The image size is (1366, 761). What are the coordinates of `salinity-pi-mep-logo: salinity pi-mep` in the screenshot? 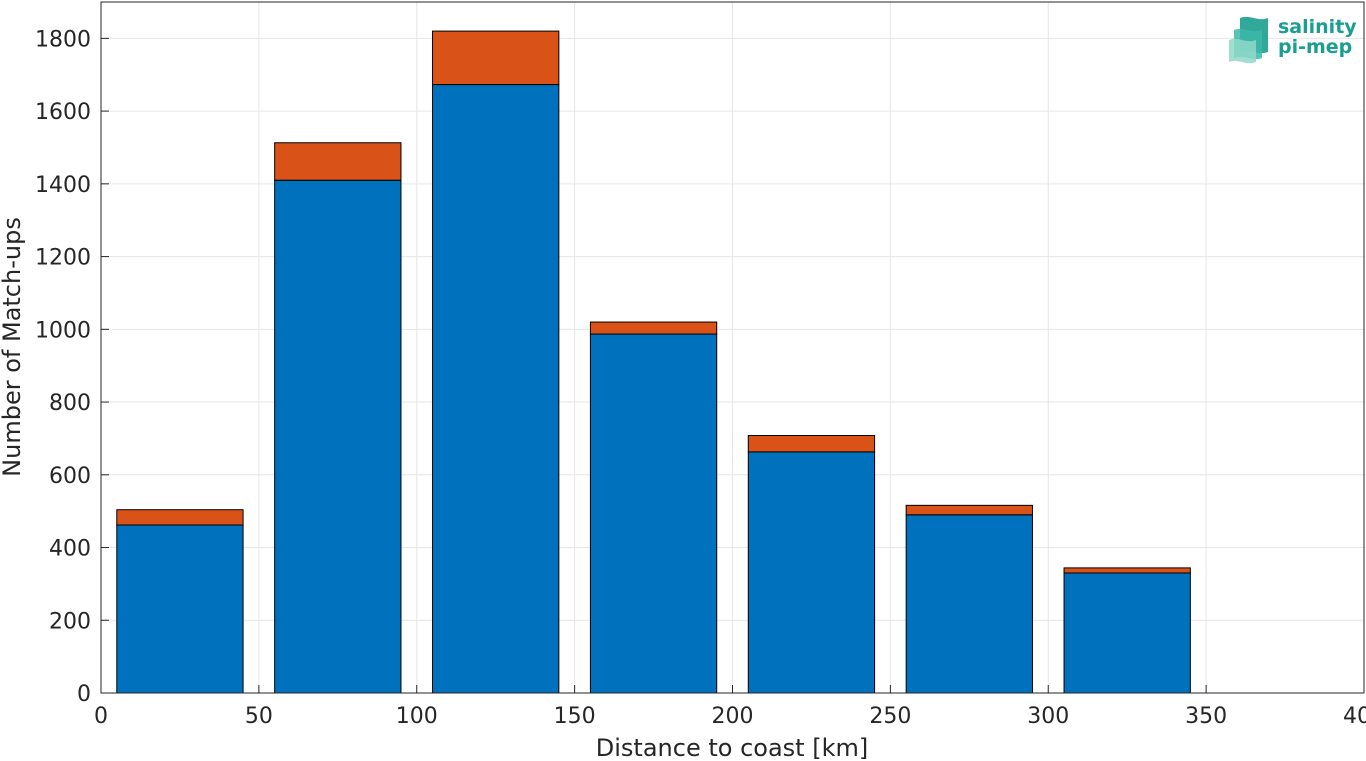 It's located at (1293, 40).